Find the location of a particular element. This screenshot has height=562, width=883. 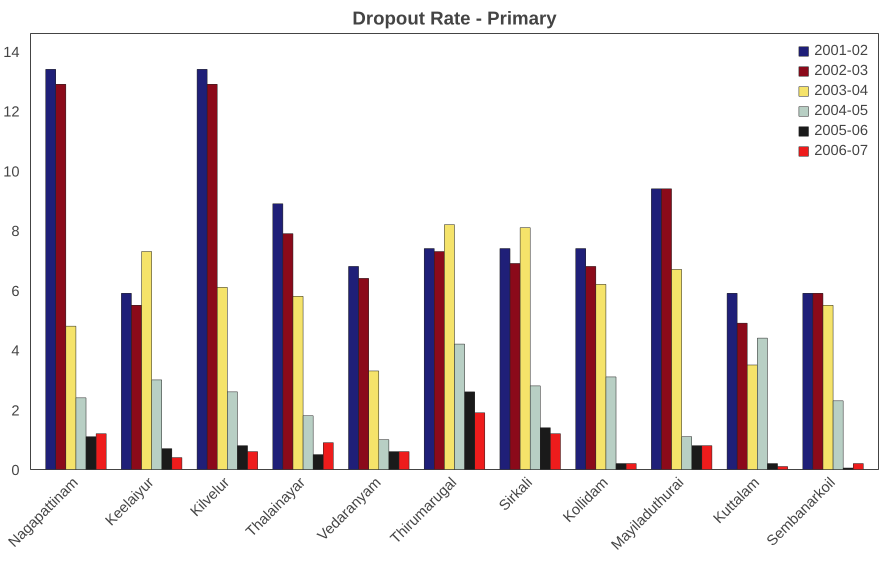

y-tick-label: 8 is located at coordinates (15, 232).